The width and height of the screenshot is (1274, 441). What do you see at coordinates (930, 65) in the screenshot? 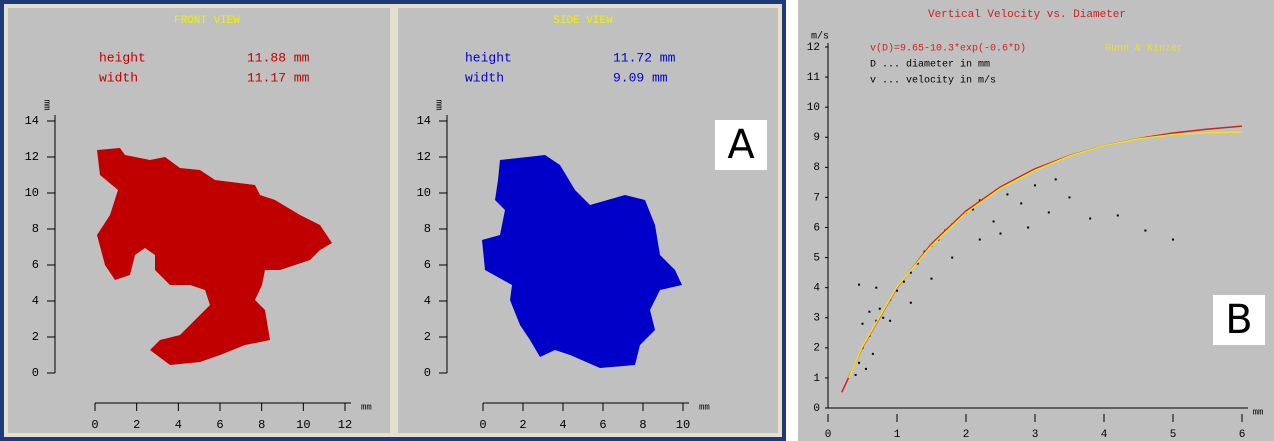
I see `annotation: D ... diameter in mm` at bounding box center [930, 65].